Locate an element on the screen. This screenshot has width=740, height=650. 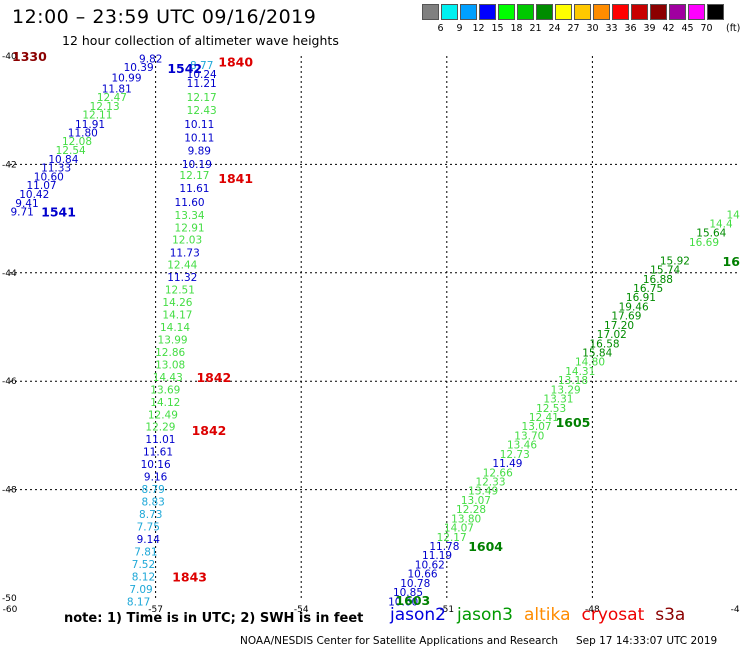
legend-label: 15 is located at coordinates (497, 28).